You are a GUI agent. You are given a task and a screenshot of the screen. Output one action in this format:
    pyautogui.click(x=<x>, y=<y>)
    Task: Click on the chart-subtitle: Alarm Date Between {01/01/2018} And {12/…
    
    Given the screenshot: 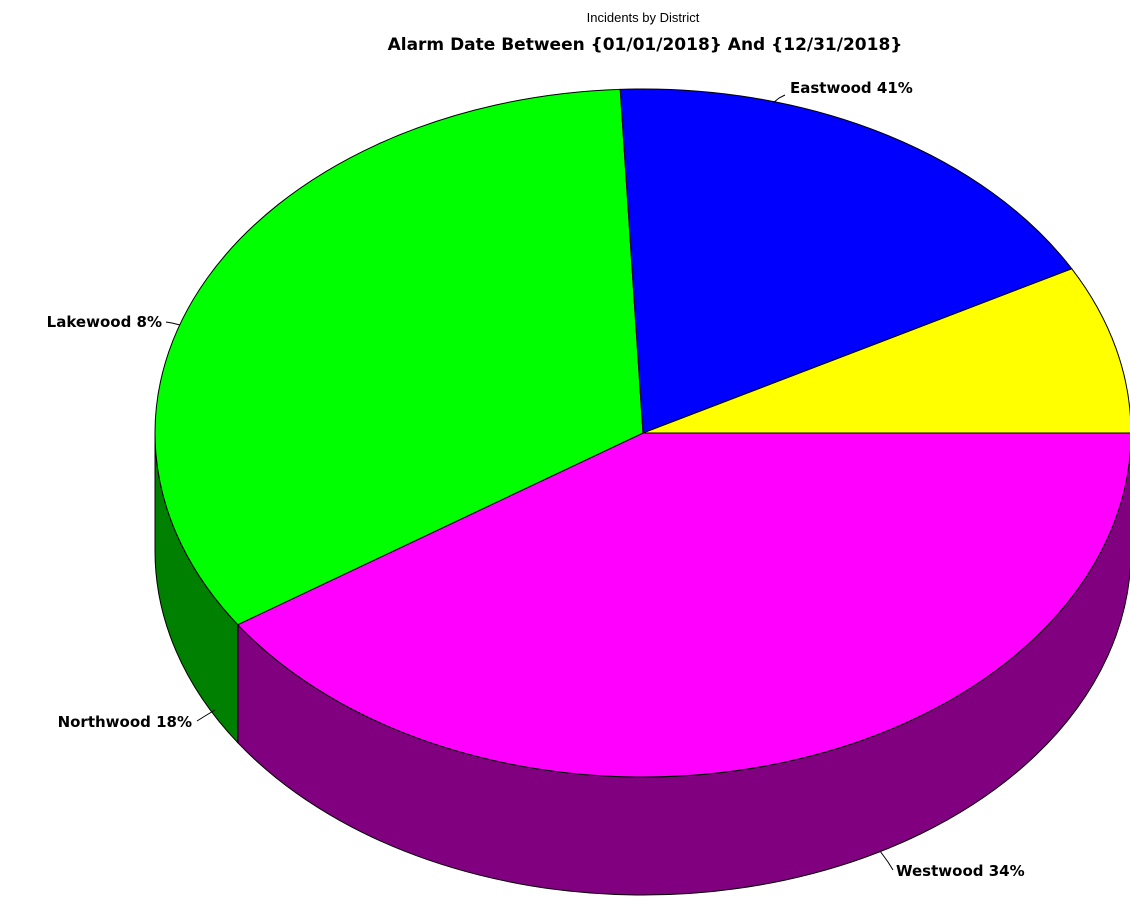 What is the action you would take?
    pyautogui.click(x=645, y=45)
    